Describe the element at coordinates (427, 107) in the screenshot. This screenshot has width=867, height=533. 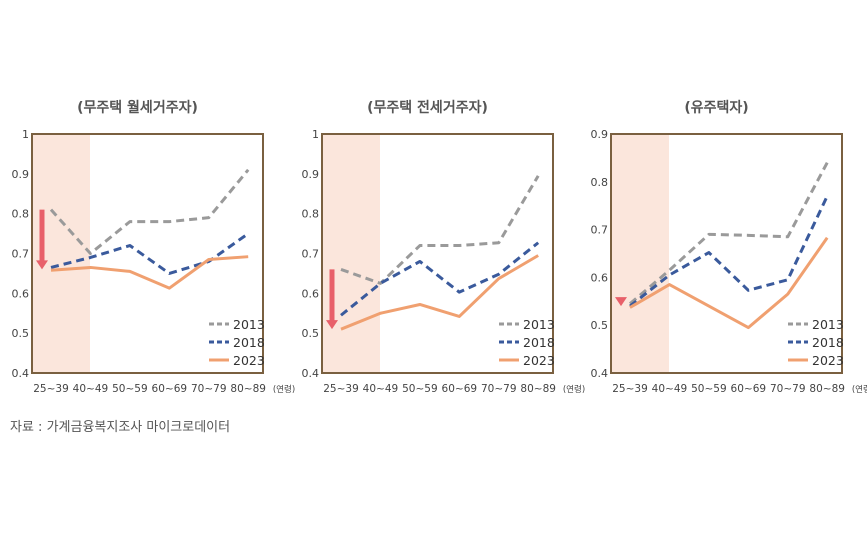
I see `chart-title: (무주택 전세거주자)` at that location.